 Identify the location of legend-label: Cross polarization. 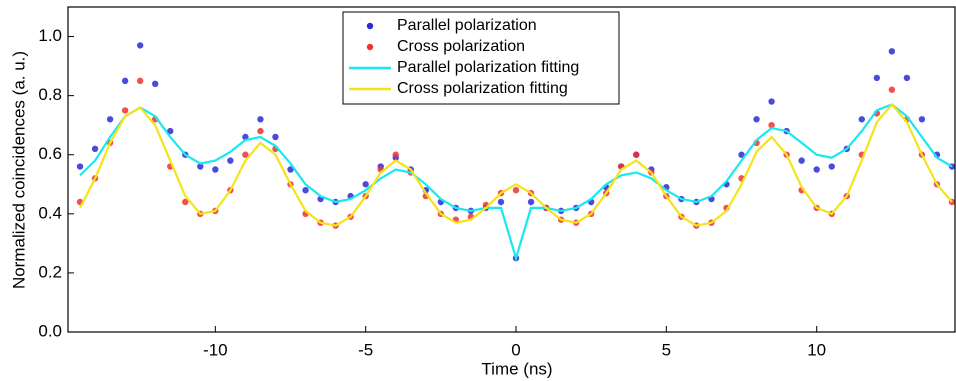
(461, 46).